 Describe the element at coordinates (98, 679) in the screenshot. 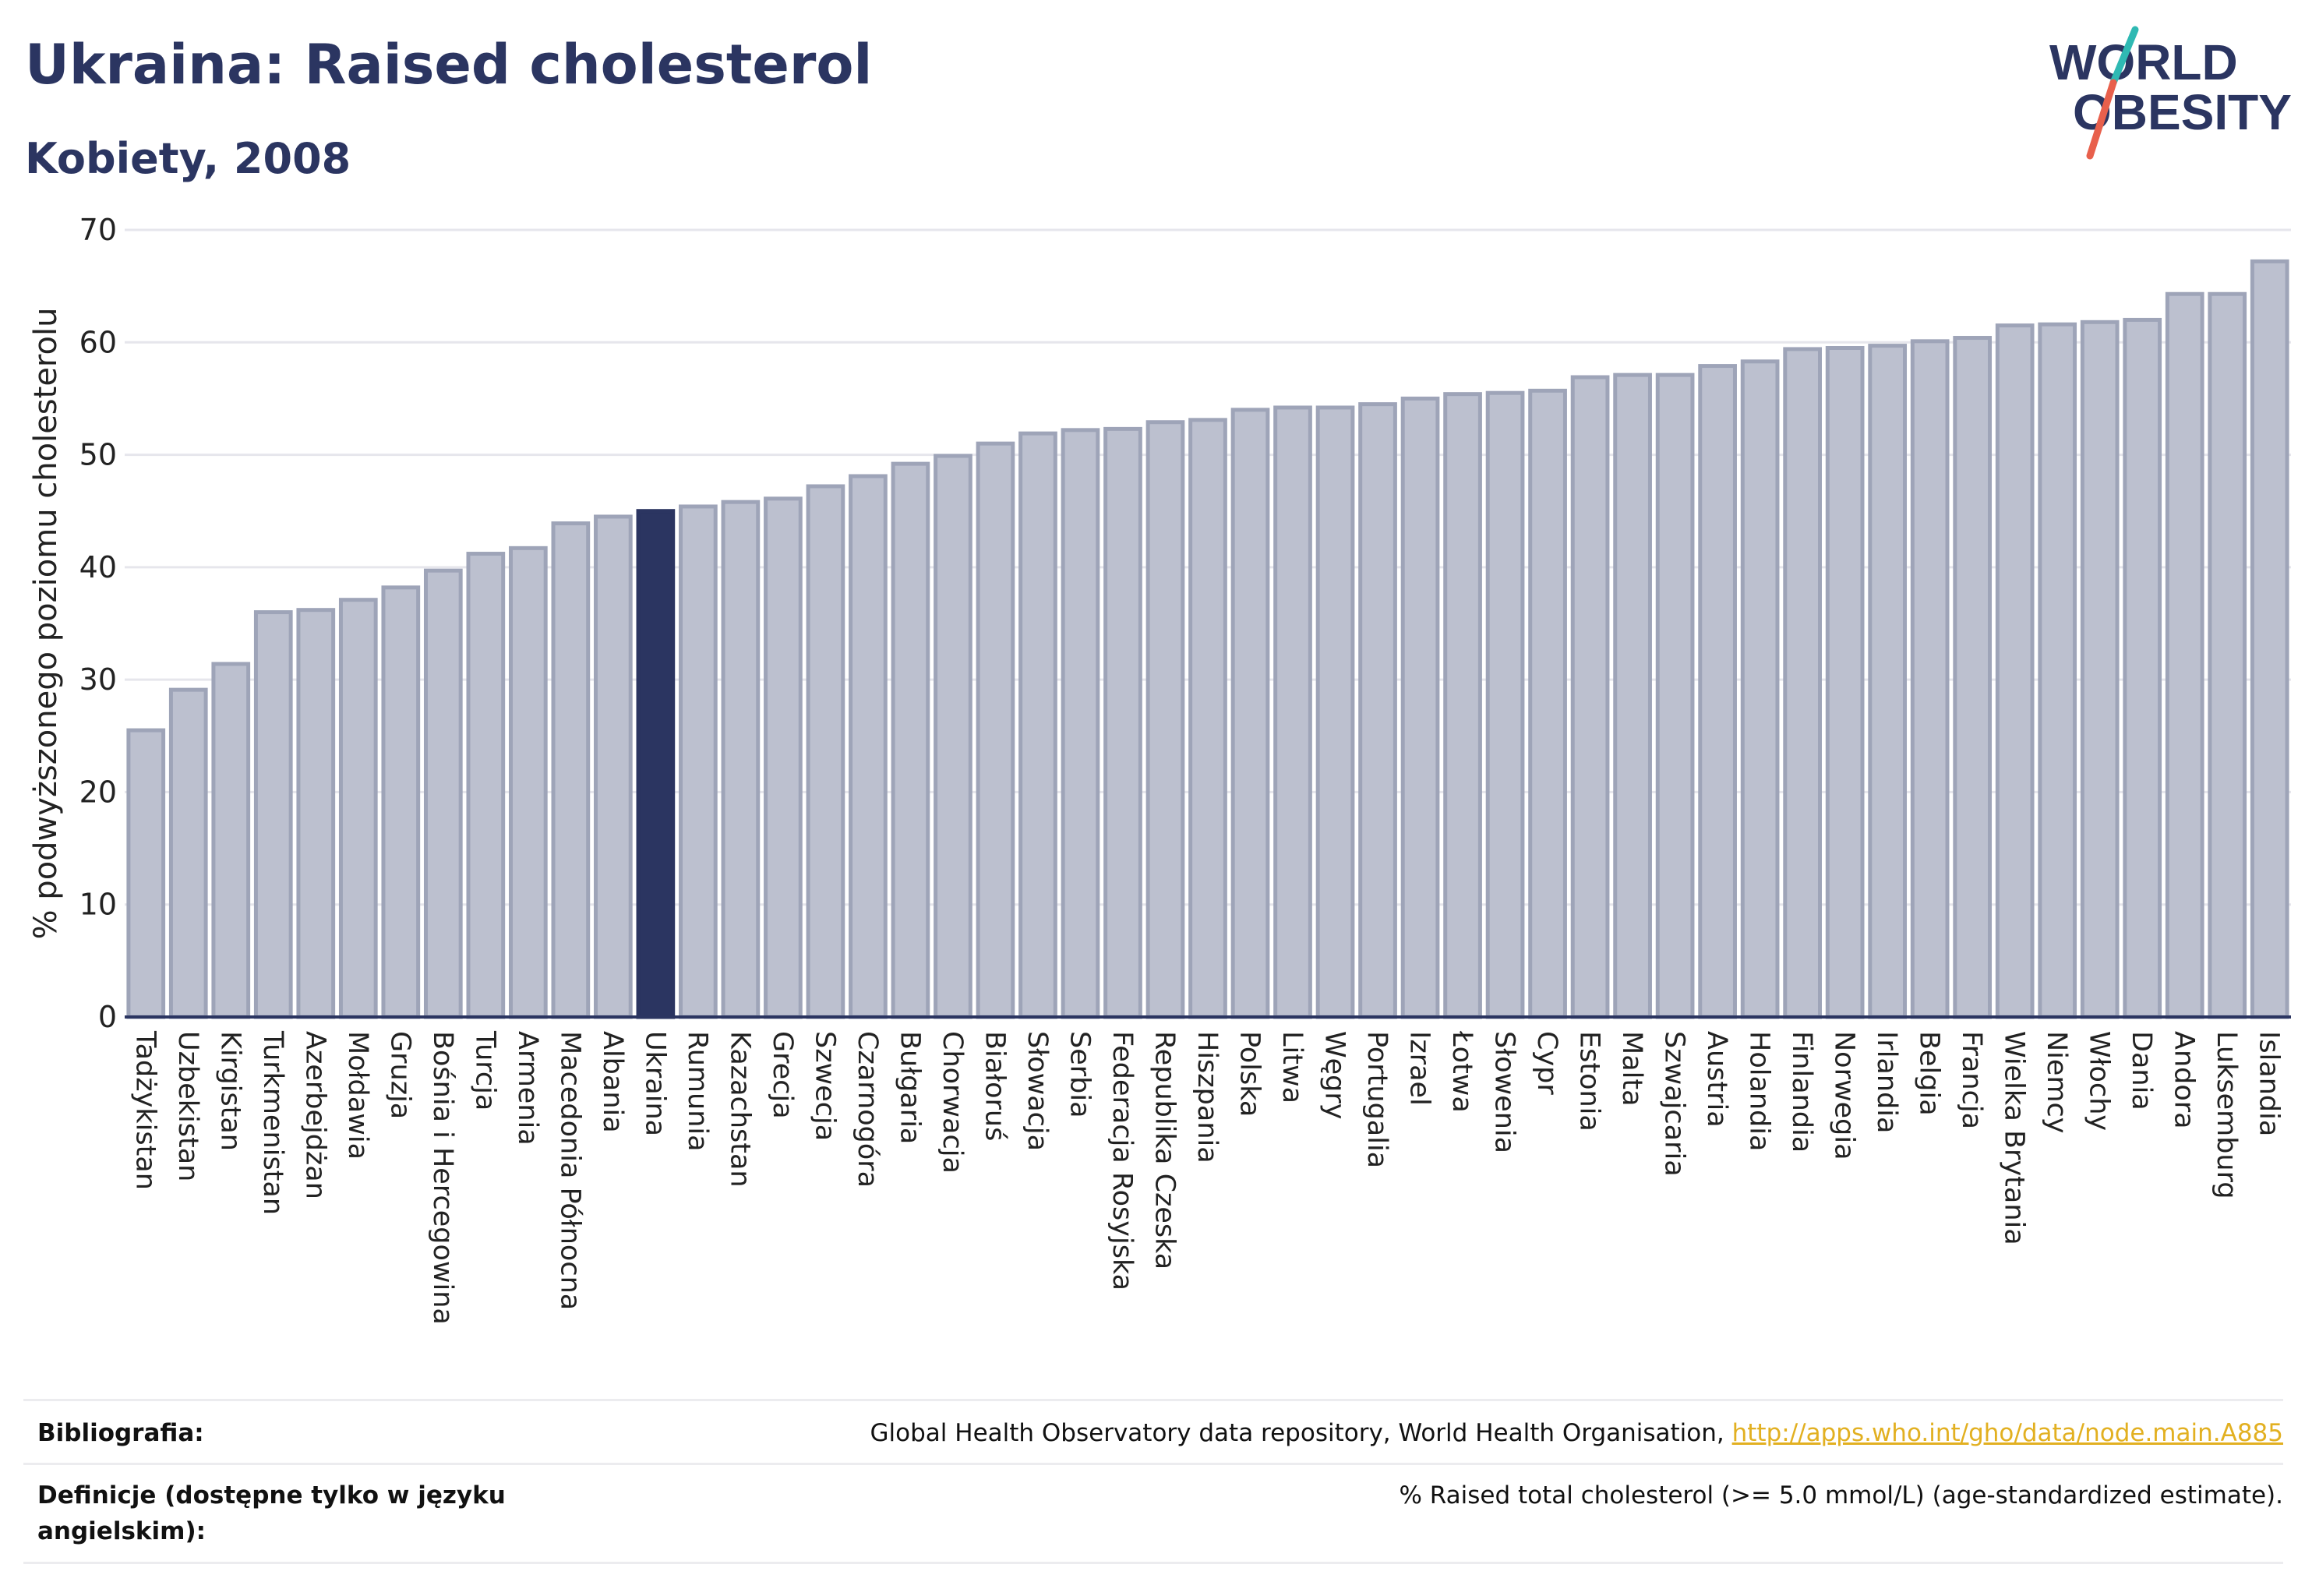

I see `y-tick-label: 30` at that location.